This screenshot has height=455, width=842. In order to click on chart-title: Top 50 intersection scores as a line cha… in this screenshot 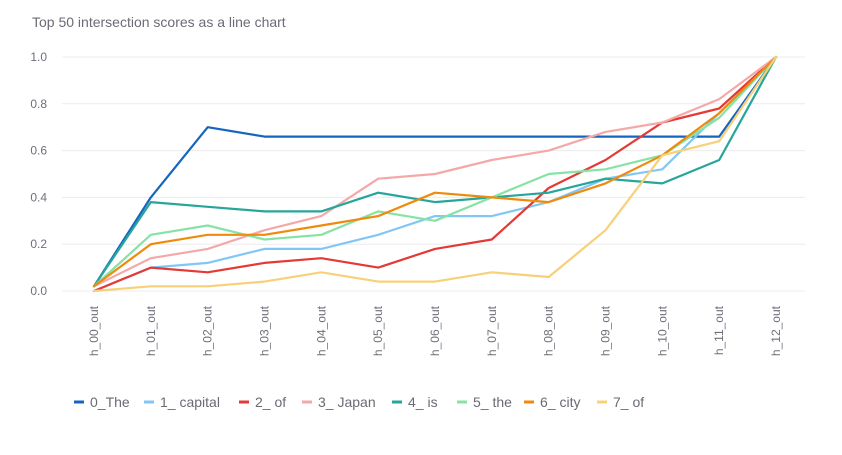, I will do `click(159, 22)`.